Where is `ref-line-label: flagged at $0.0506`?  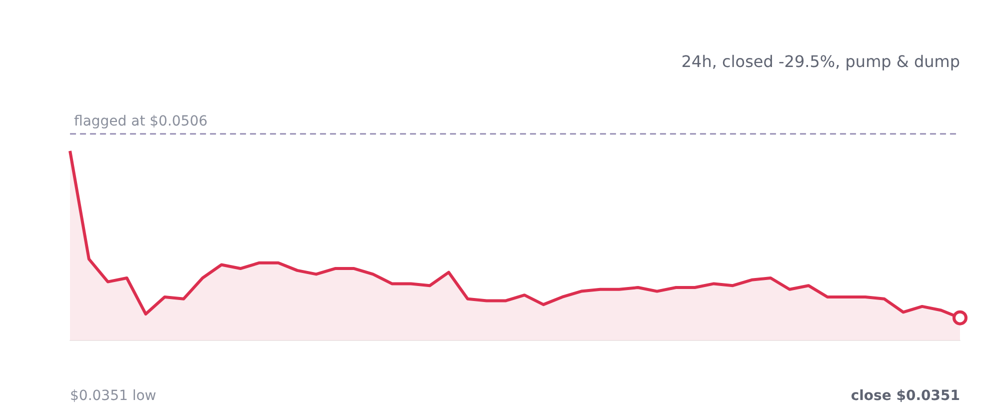
ref-line-label: flagged at $0.0506 is located at coordinates (141, 122).